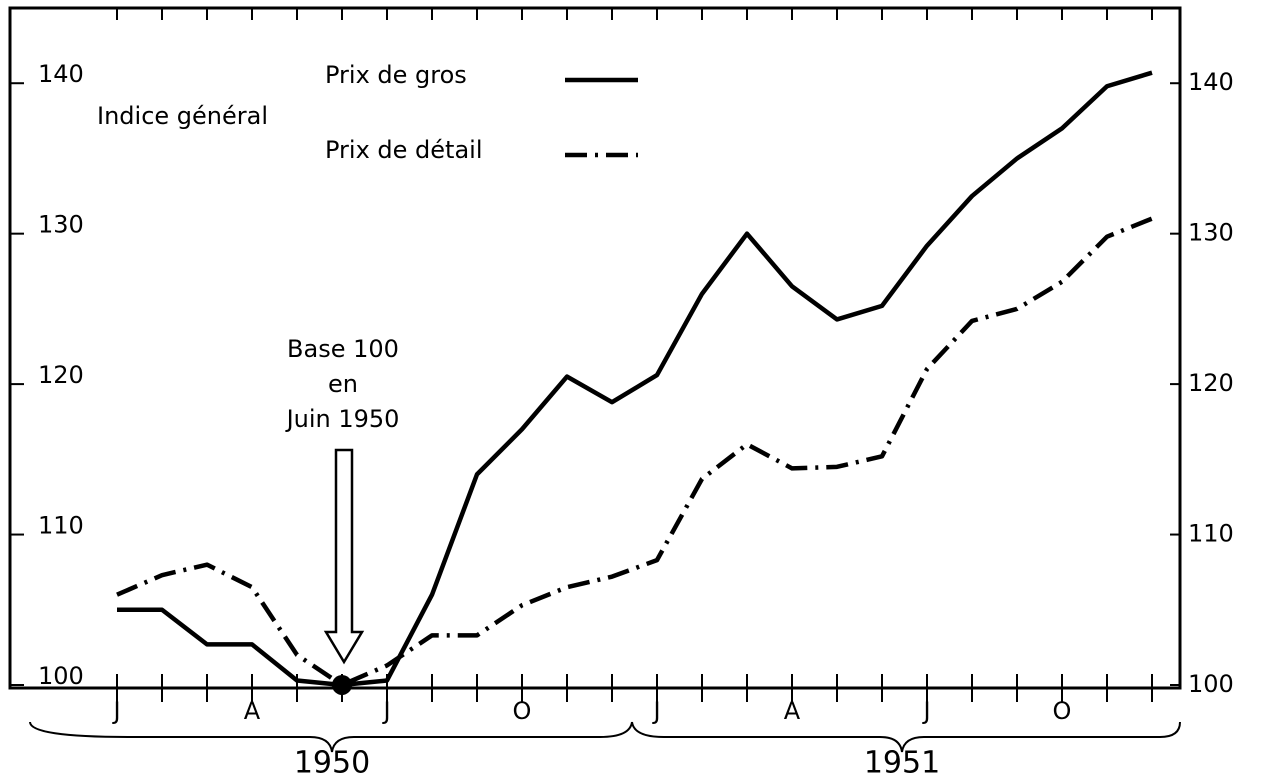 The image size is (1271, 778). I want to click on y-tick-label: 130, so click(61, 225).